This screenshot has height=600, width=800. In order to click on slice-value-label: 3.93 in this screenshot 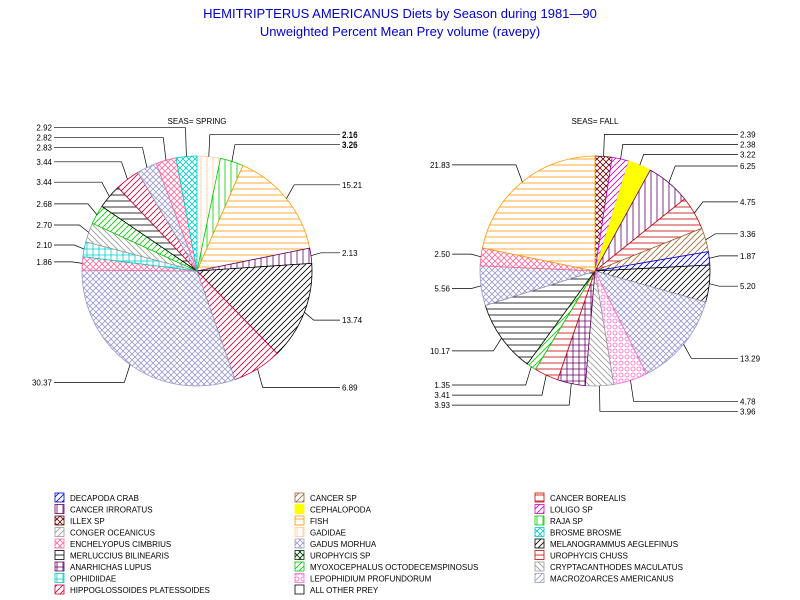, I will do `click(442, 405)`.